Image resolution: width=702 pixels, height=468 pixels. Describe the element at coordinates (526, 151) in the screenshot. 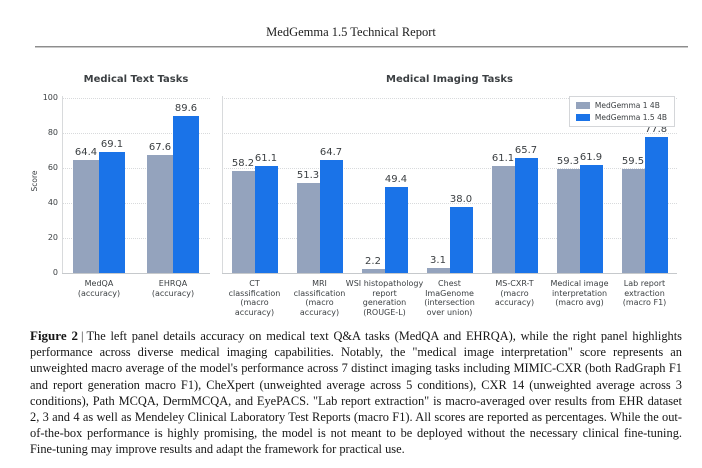

I see `bar-value-label: 65.7` at that location.